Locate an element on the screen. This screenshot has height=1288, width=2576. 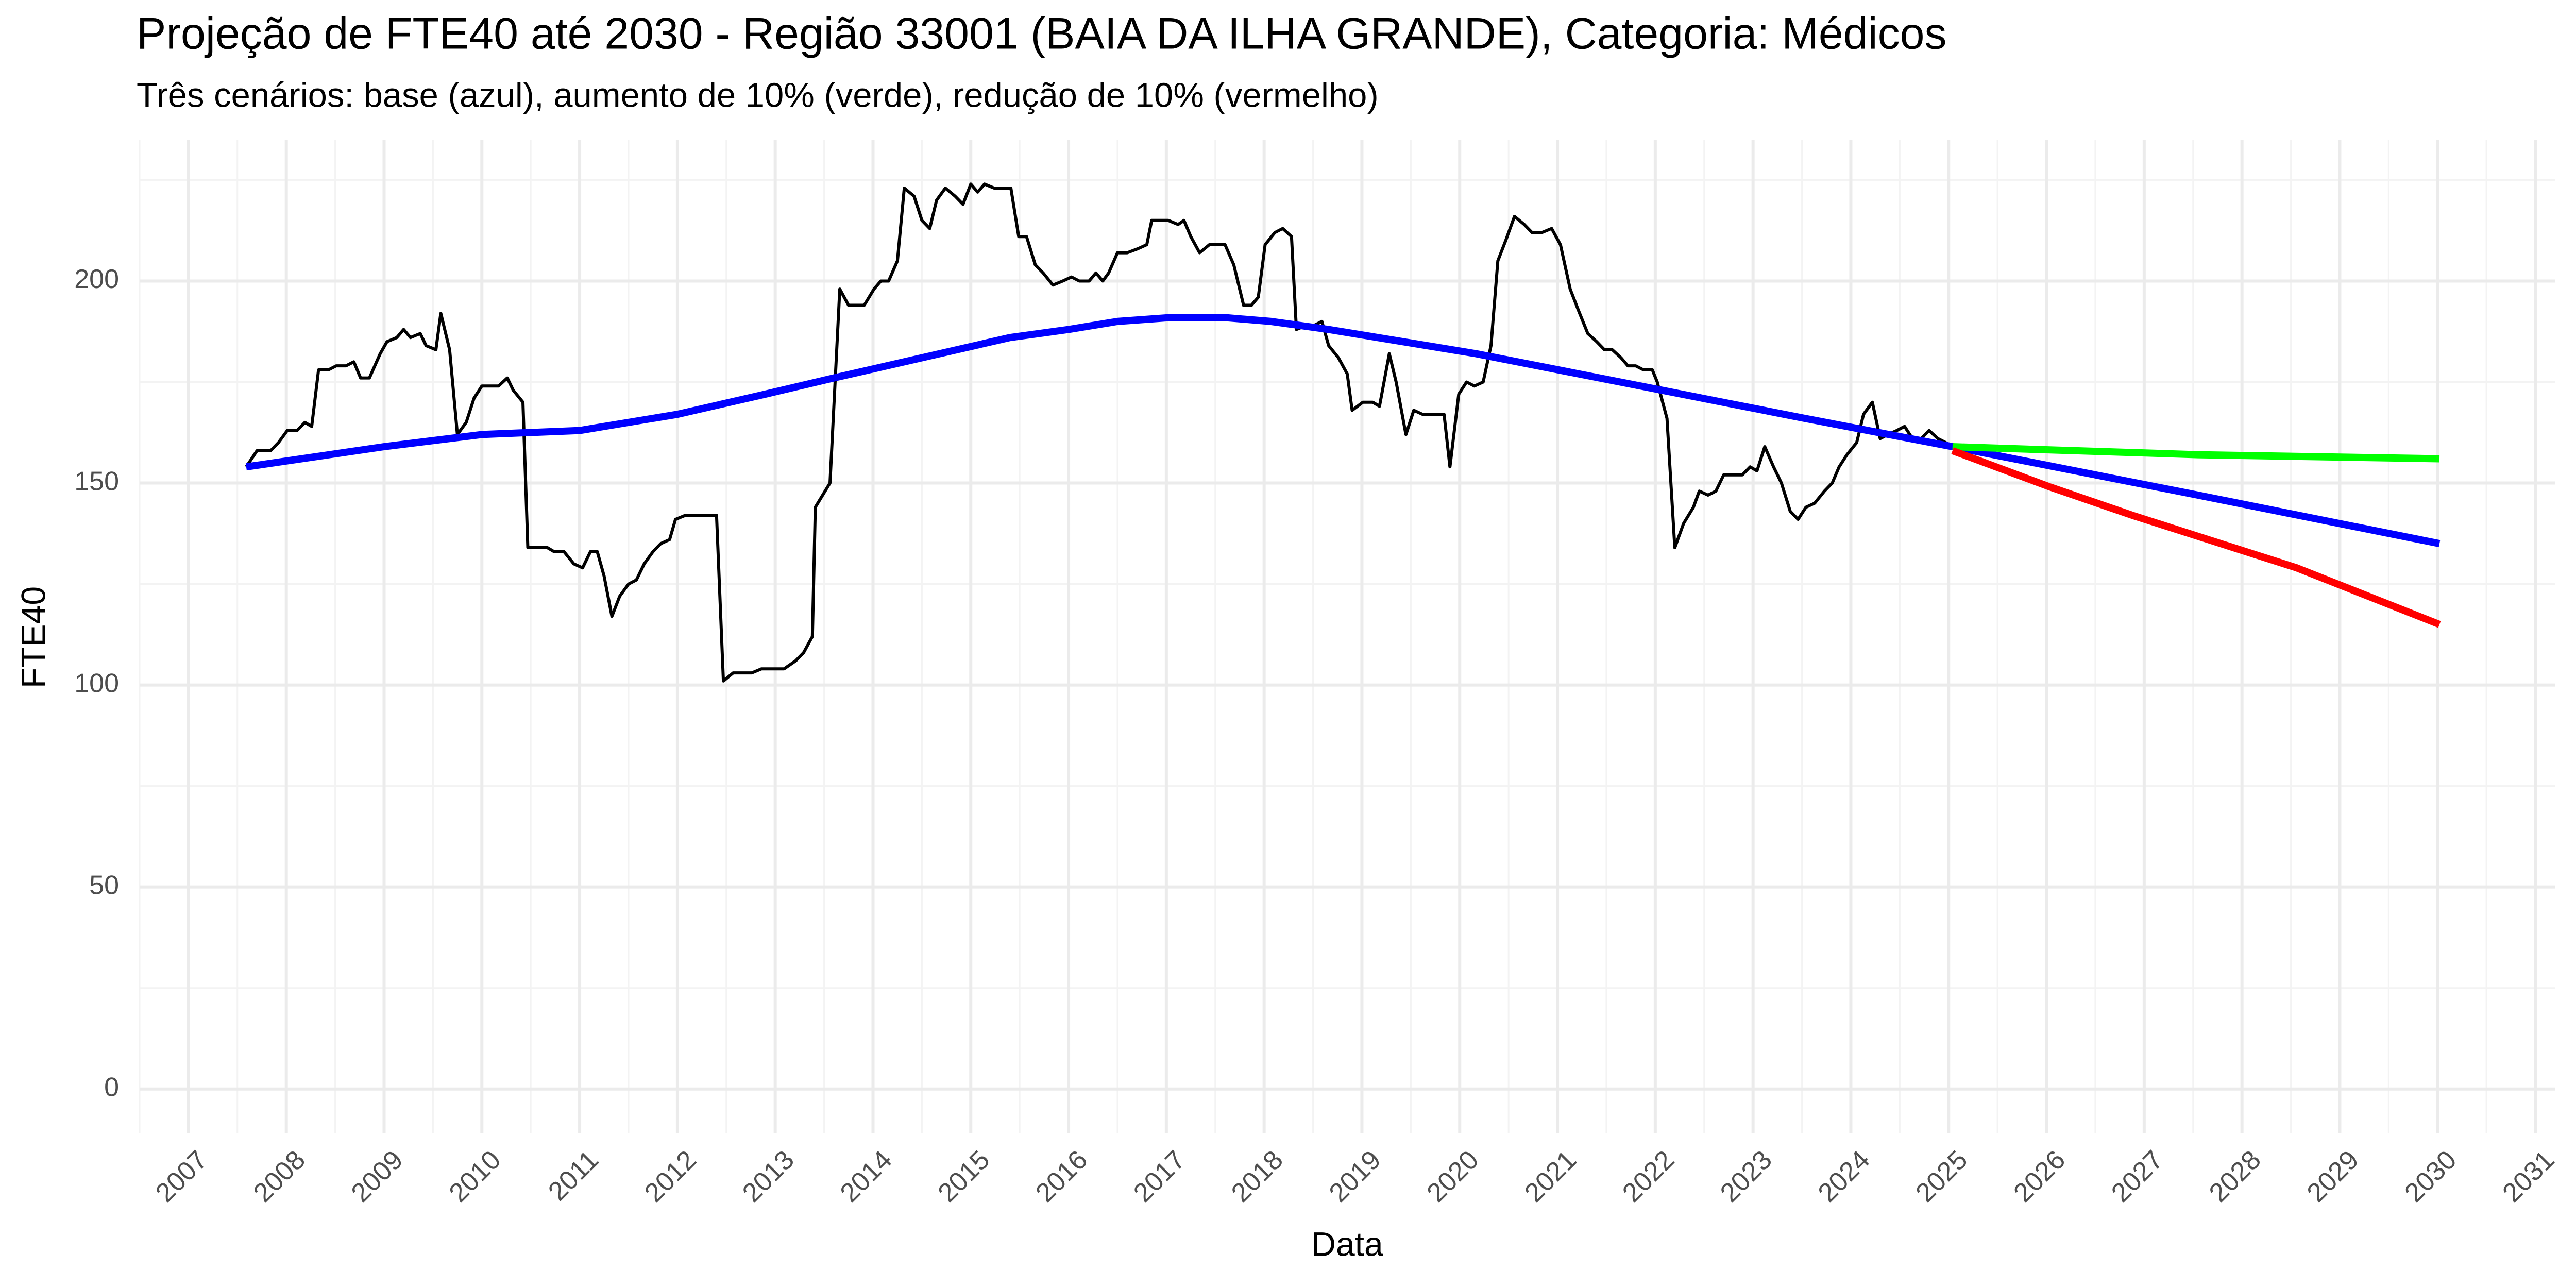
y-tick-label: 50 is located at coordinates (104, 885).